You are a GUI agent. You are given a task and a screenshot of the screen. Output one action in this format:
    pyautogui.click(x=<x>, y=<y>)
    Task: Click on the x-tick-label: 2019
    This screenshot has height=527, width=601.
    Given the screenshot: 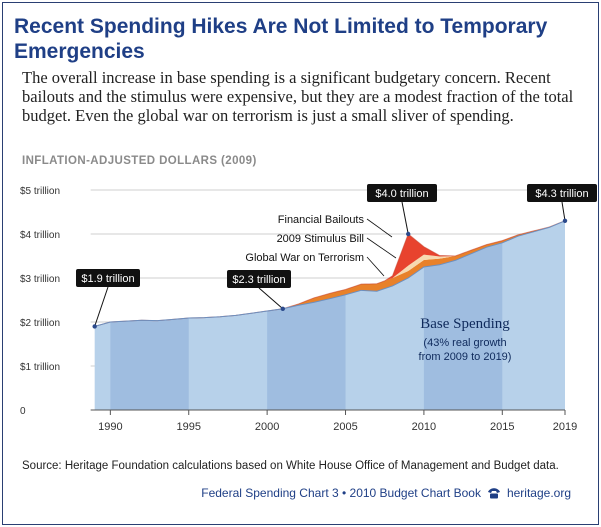 What is the action you would take?
    pyautogui.click(x=565, y=427)
    